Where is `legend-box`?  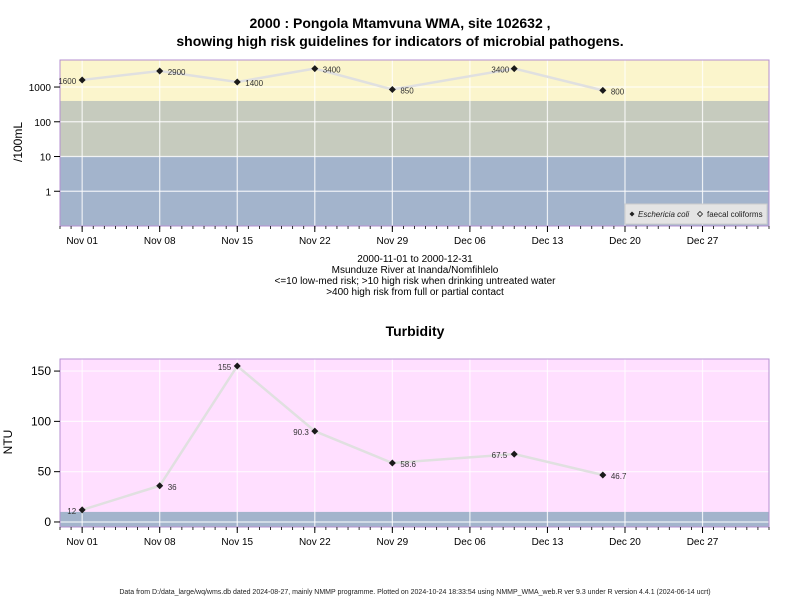 legend-box is located at coordinates (696, 214).